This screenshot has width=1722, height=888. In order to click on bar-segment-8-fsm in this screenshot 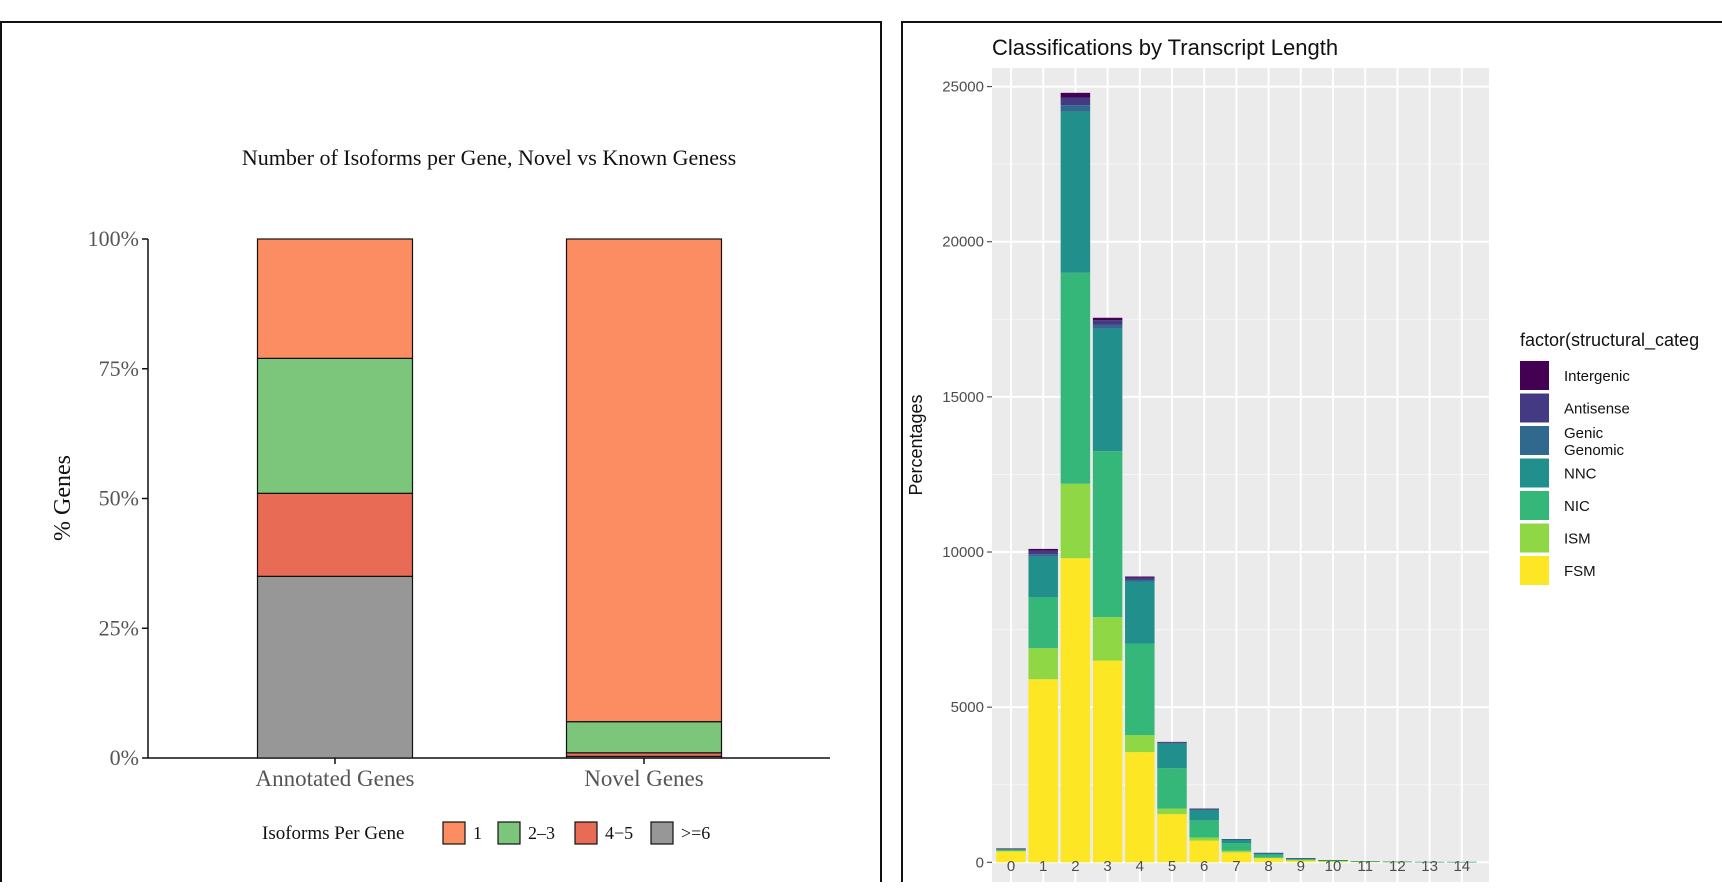, I will do `click(1268, 860)`.